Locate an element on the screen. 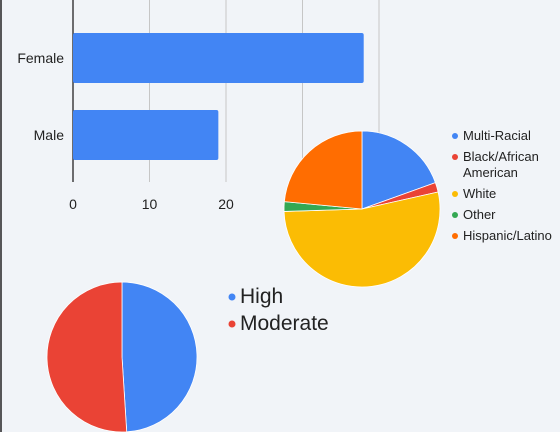 This screenshot has width=560, height=432. legend-label: Moderate is located at coordinates (284, 323).